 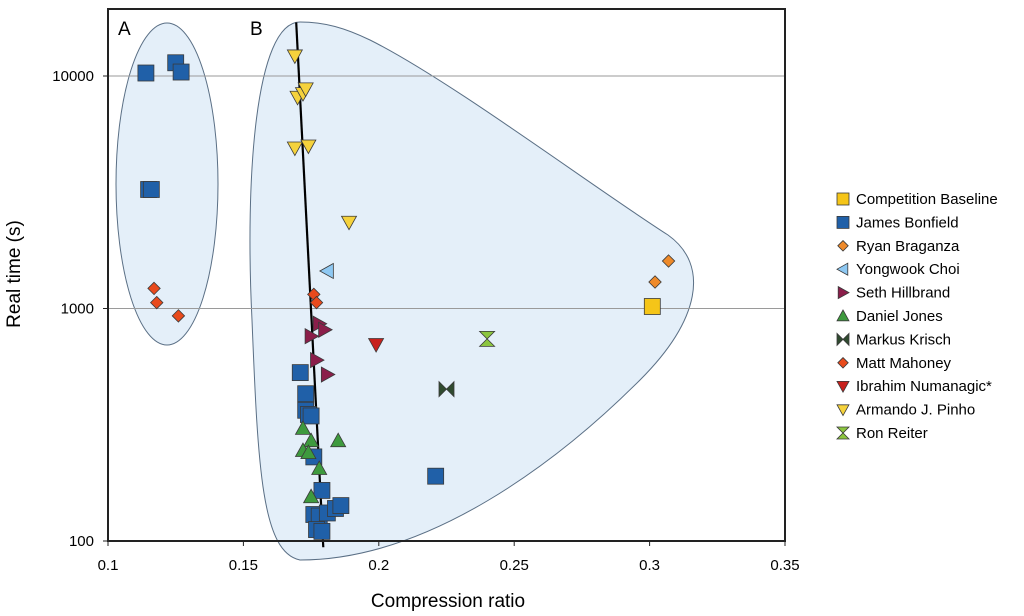 I want to click on y-tick-label: 10000, so click(x=73, y=76).